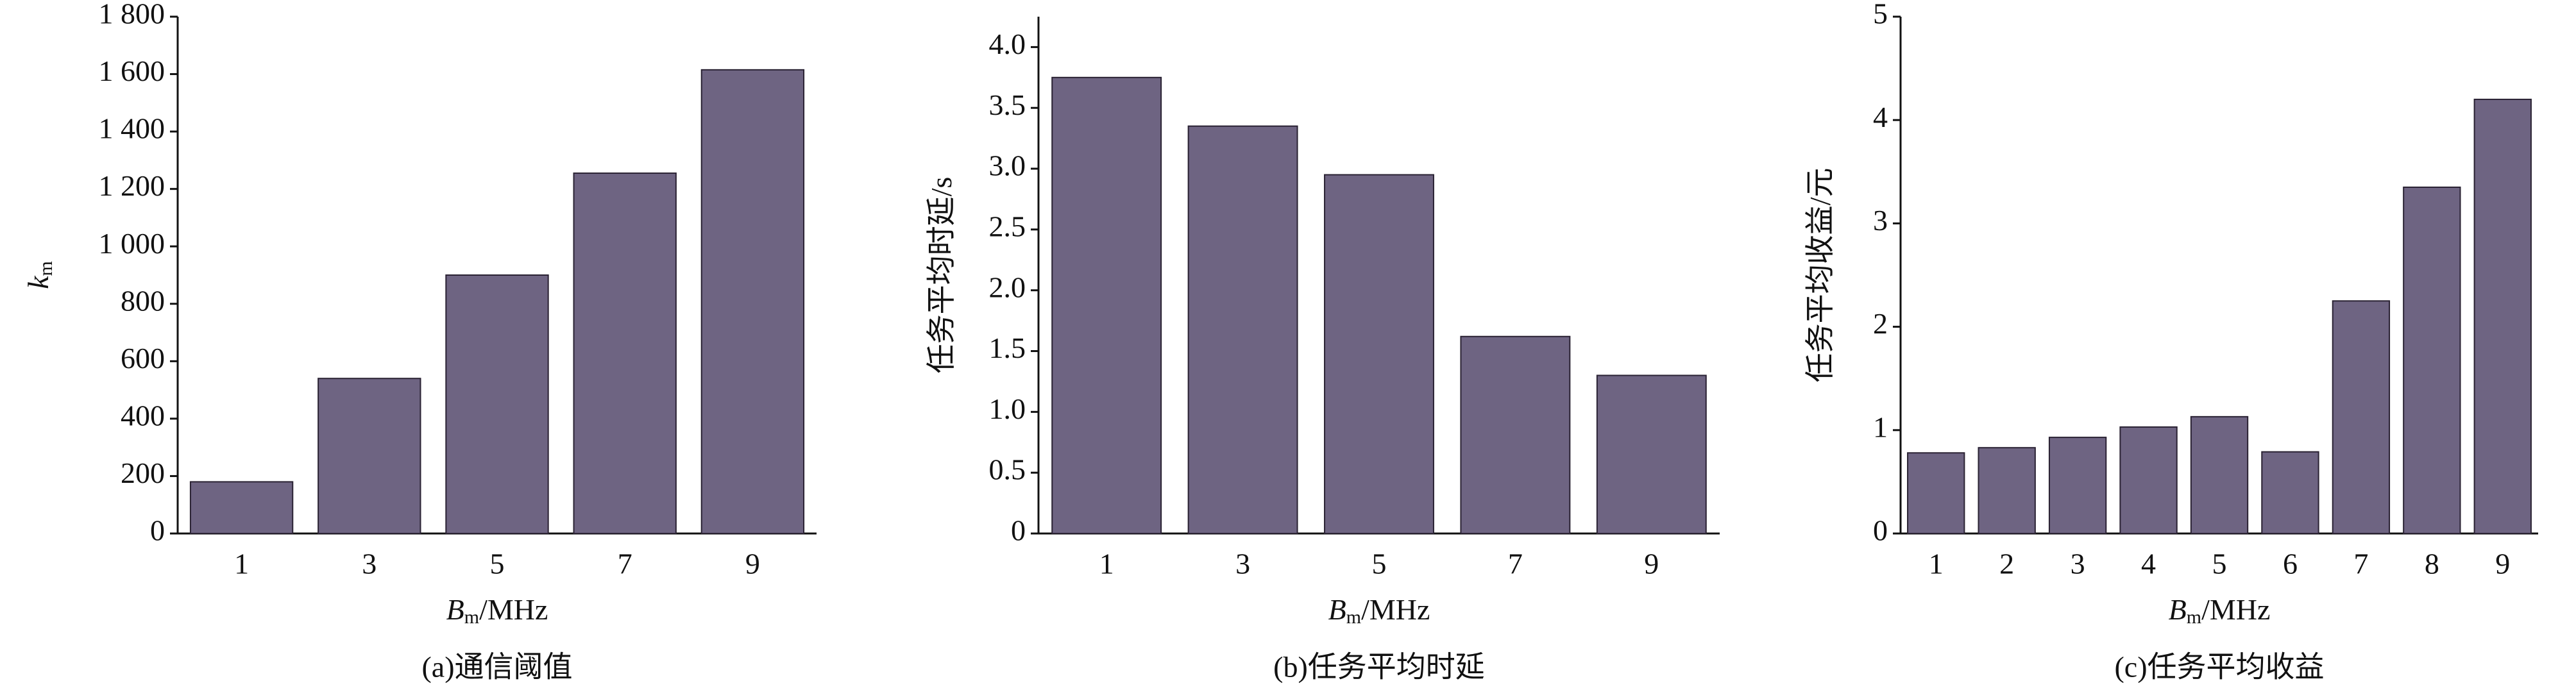 The width and height of the screenshot is (2576, 697). I want to click on y-tick-label: 2.5, so click(1007, 226).